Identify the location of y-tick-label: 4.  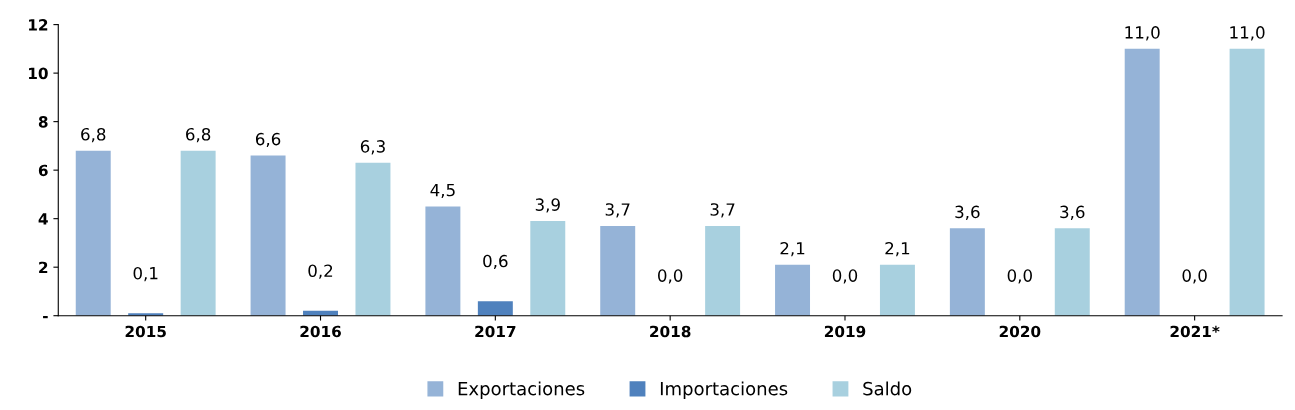
(43, 219).